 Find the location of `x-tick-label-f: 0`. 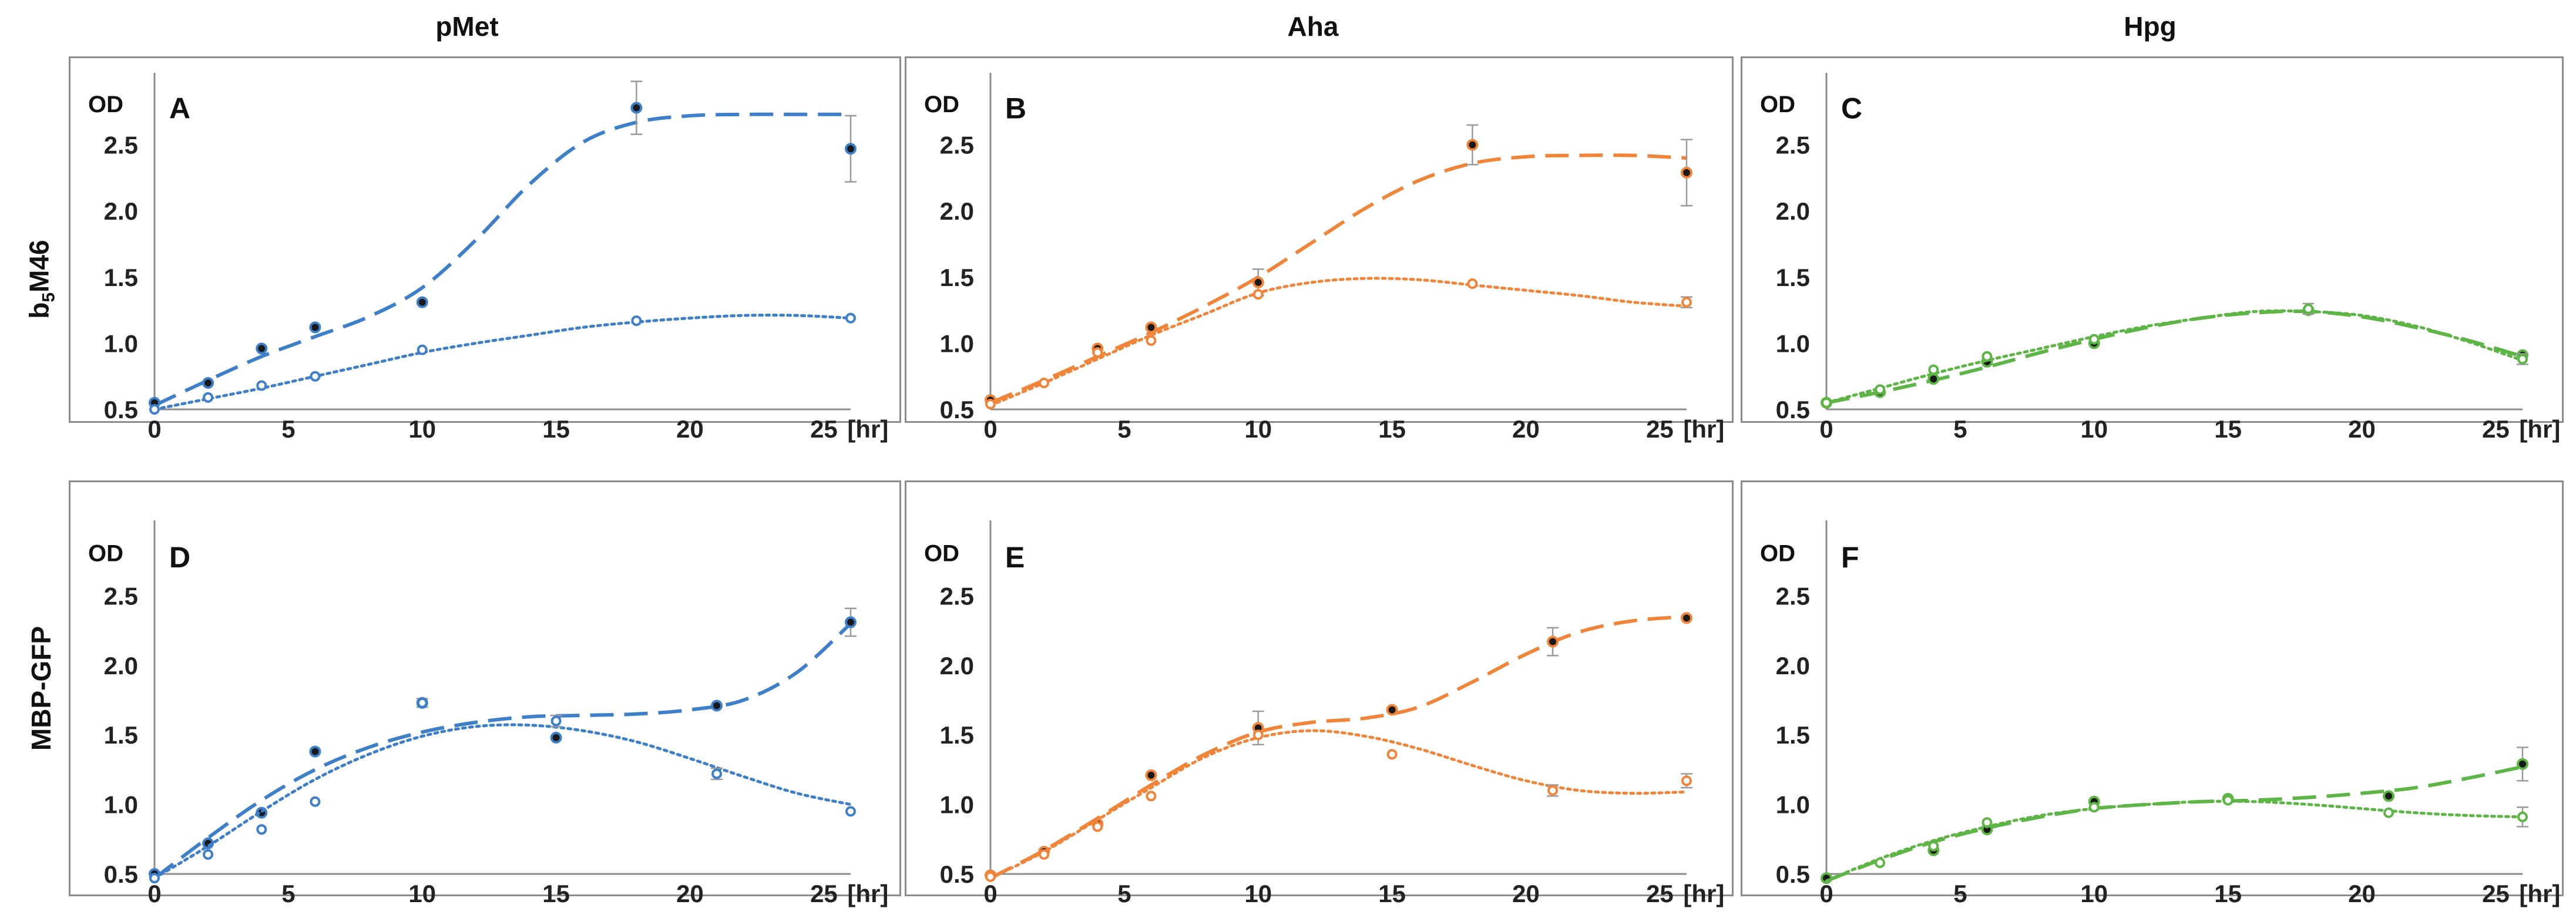

x-tick-label-f: 0 is located at coordinates (1826, 893).